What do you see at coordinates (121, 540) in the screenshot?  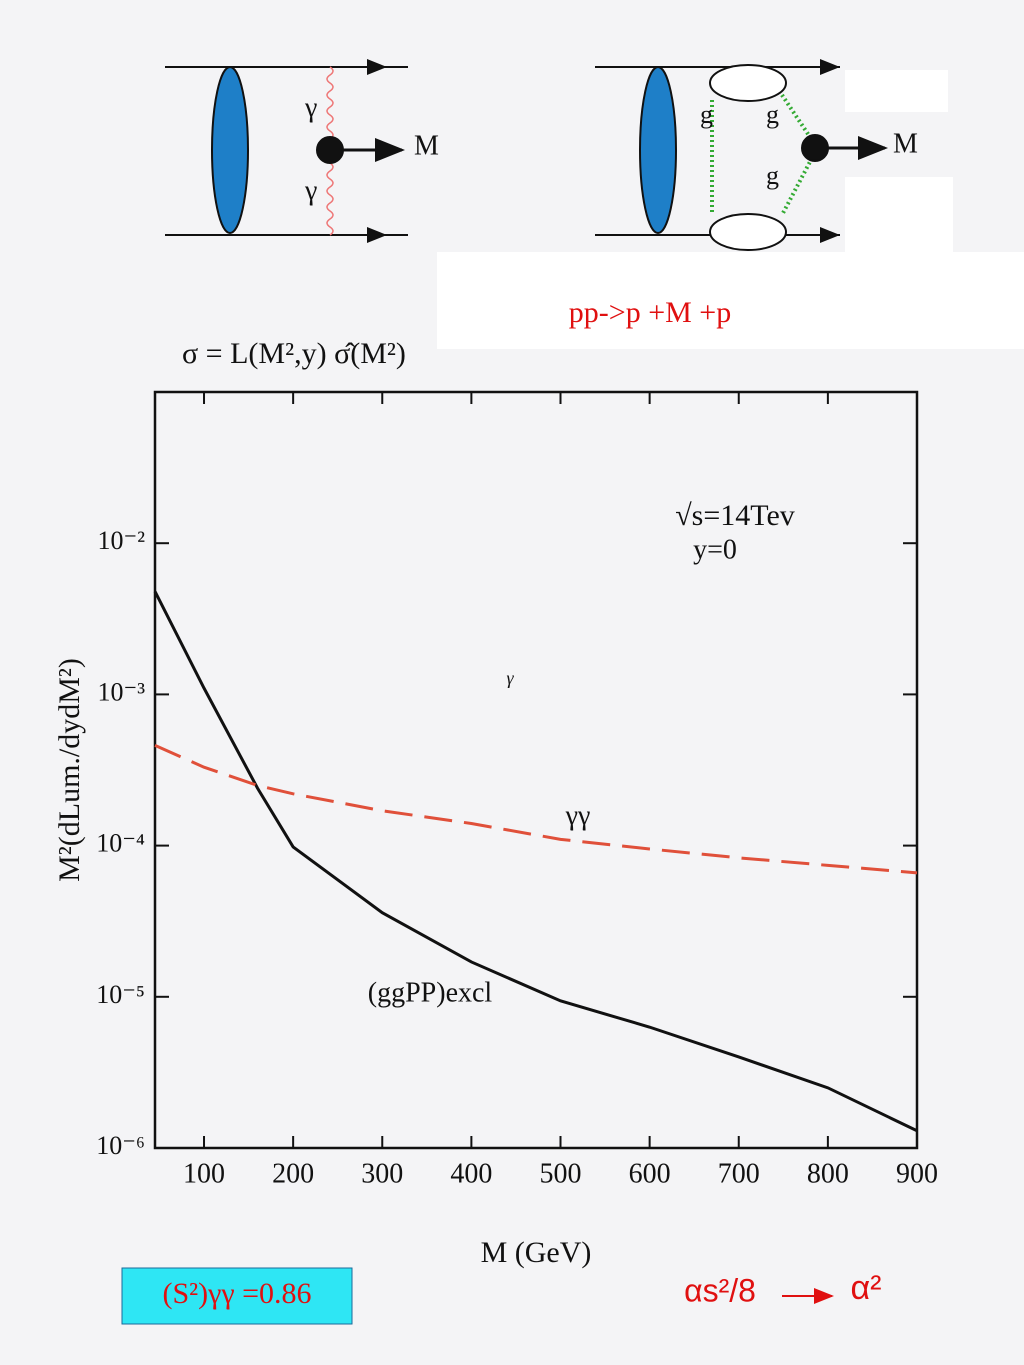 I see `y-tick-label: 10⁻²` at bounding box center [121, 540].